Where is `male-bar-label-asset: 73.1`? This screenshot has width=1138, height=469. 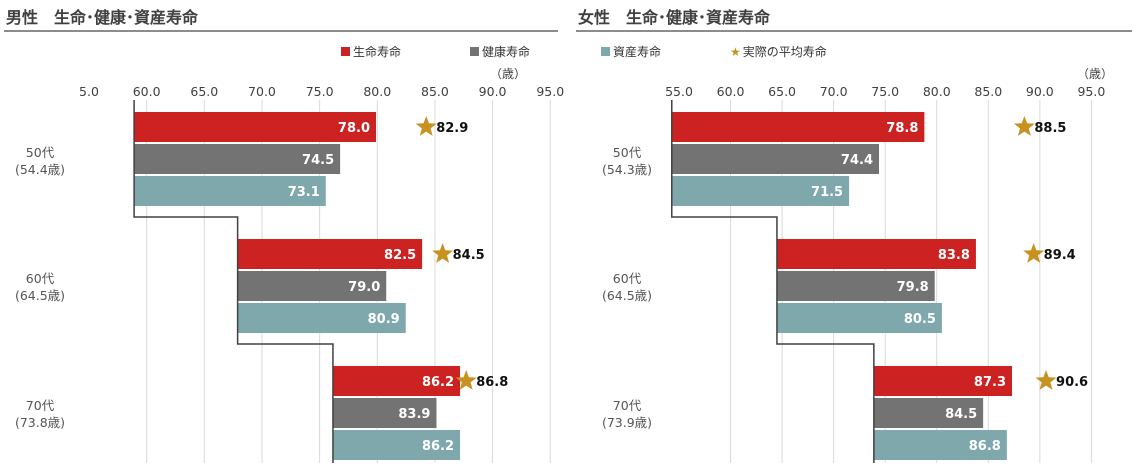 male-bar-label-asset: 73.1 is located at coordinates (304, 192).